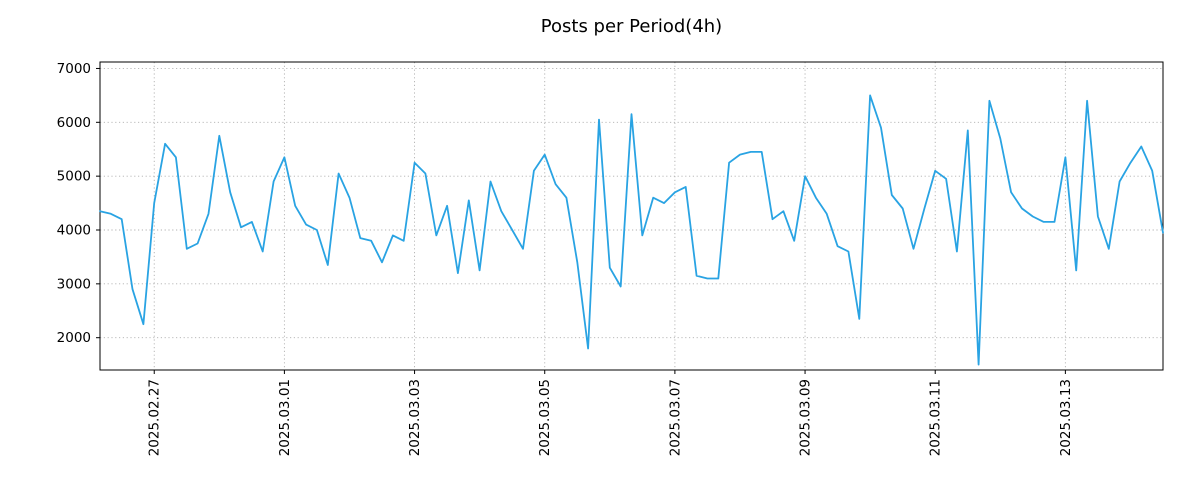  What do you see at coordinates (74, 177) in the screenshot?
I see `y-tick-label: 5000` at bounding box center [74, 177].